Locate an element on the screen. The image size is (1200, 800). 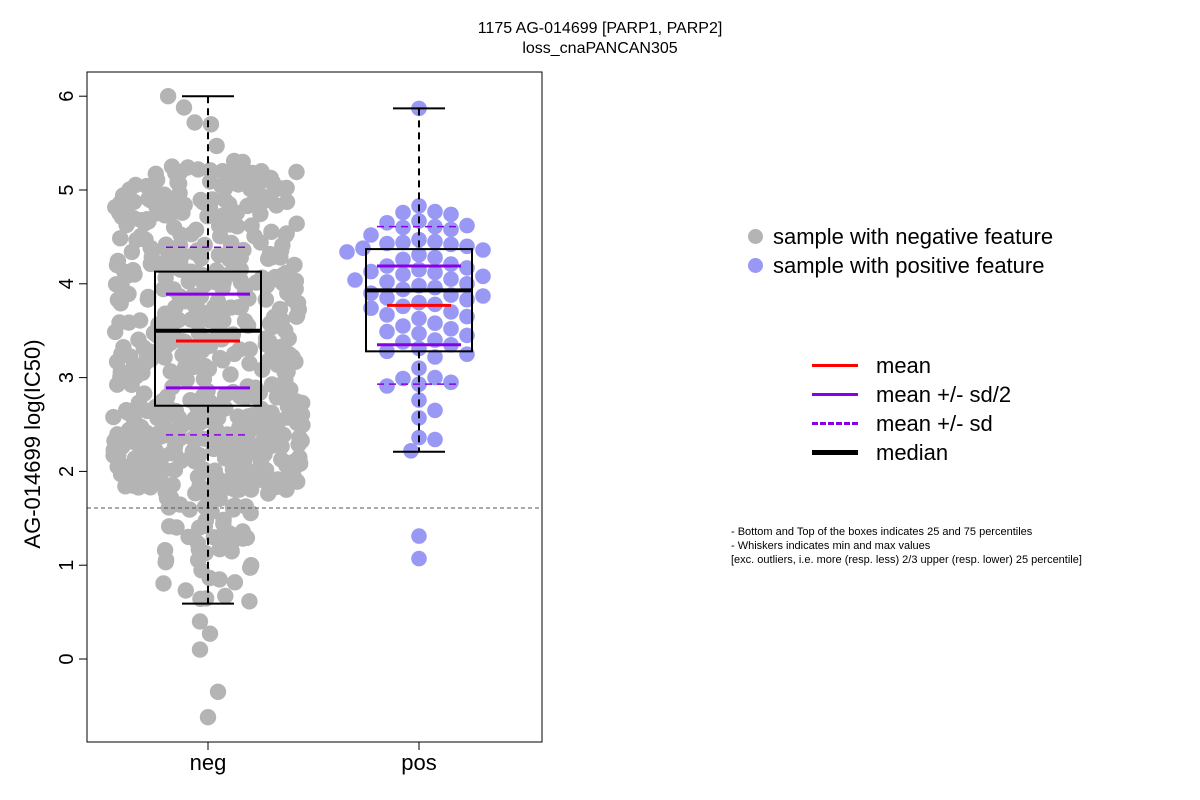
legend-item-negative: sample with negative feature is located at coordinates (900, 236).